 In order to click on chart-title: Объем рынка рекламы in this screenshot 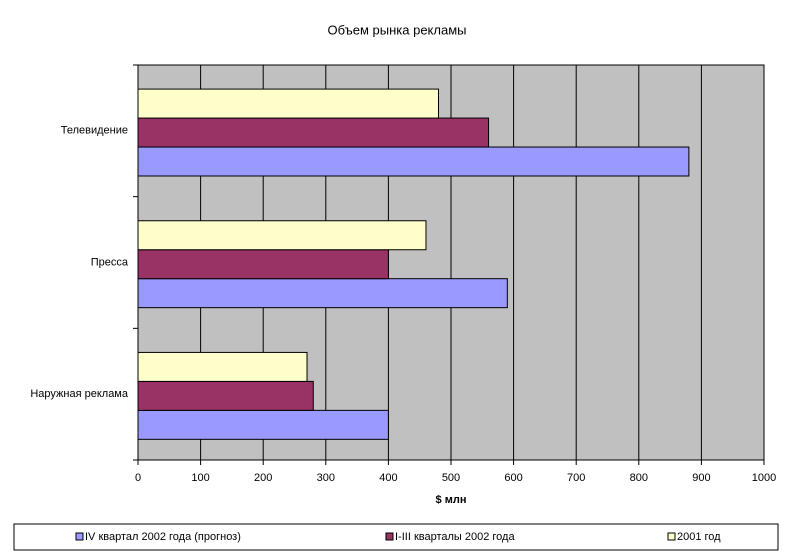, I will do `click(397, 29)`.